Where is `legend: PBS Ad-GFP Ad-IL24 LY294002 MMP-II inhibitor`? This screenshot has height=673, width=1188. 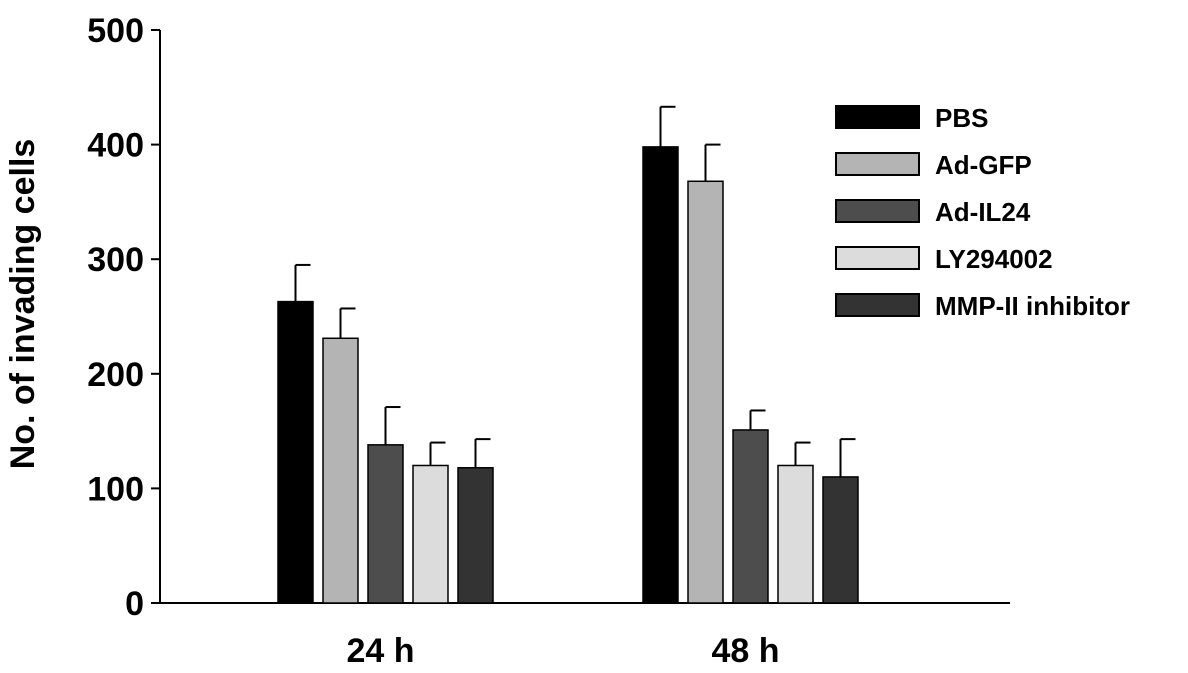
legend: PBS Ad-GFP Ad-IL24 LY294002 MMP-II inhibitor is located at coordinates (982, 212).